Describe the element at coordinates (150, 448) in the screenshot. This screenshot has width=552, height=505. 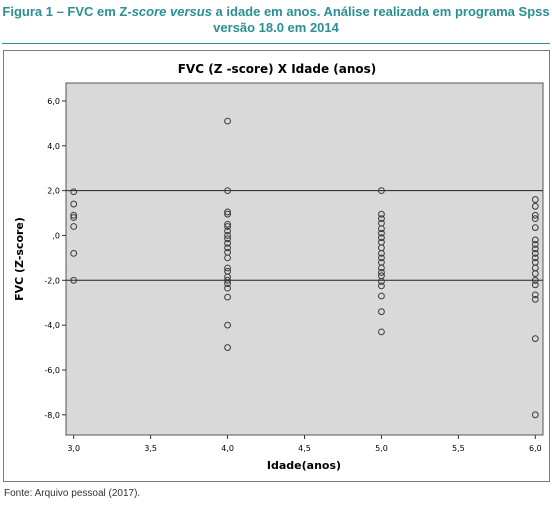
I see `x-tick-label: 3,5` at that location.